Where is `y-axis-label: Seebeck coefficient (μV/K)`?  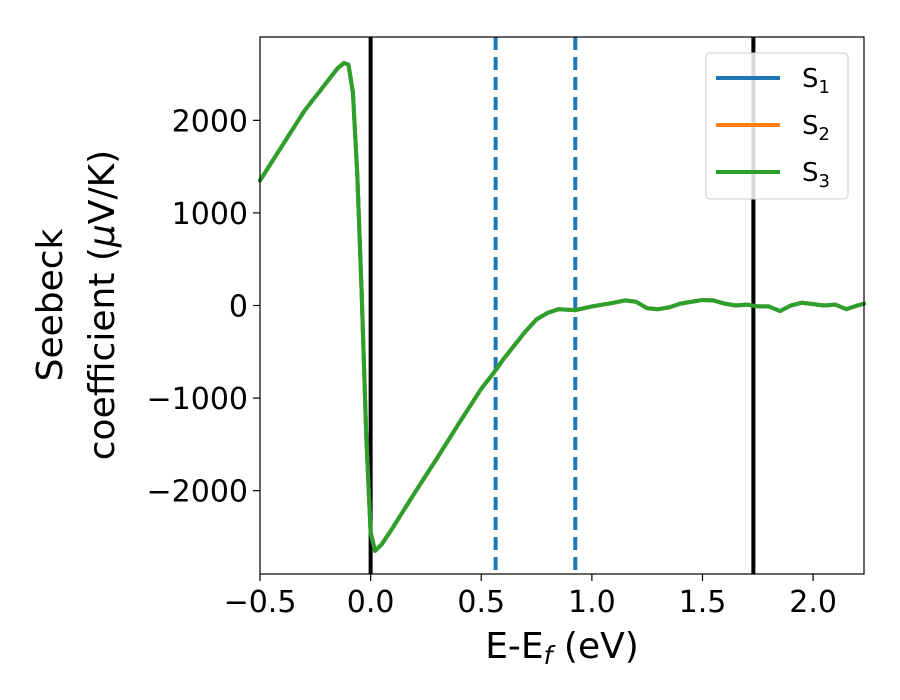
y-axis-label: Seebeck coefficient (μV/K) is located at coordinates (76, 305).